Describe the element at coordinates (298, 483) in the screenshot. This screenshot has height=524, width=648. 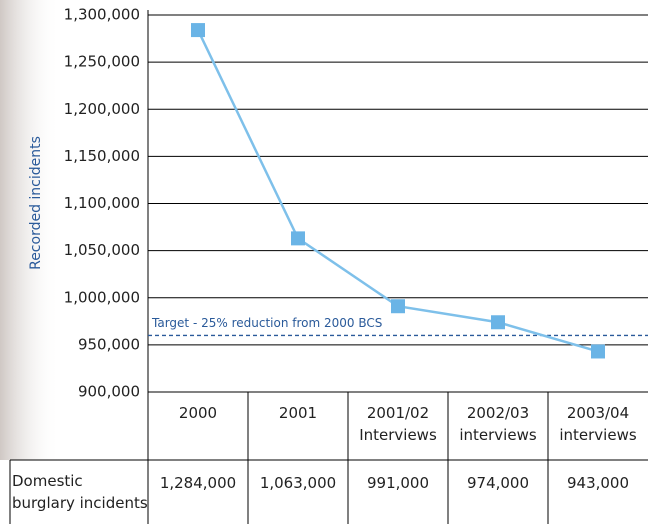
I see `value-label: 1,063,000` at that location.